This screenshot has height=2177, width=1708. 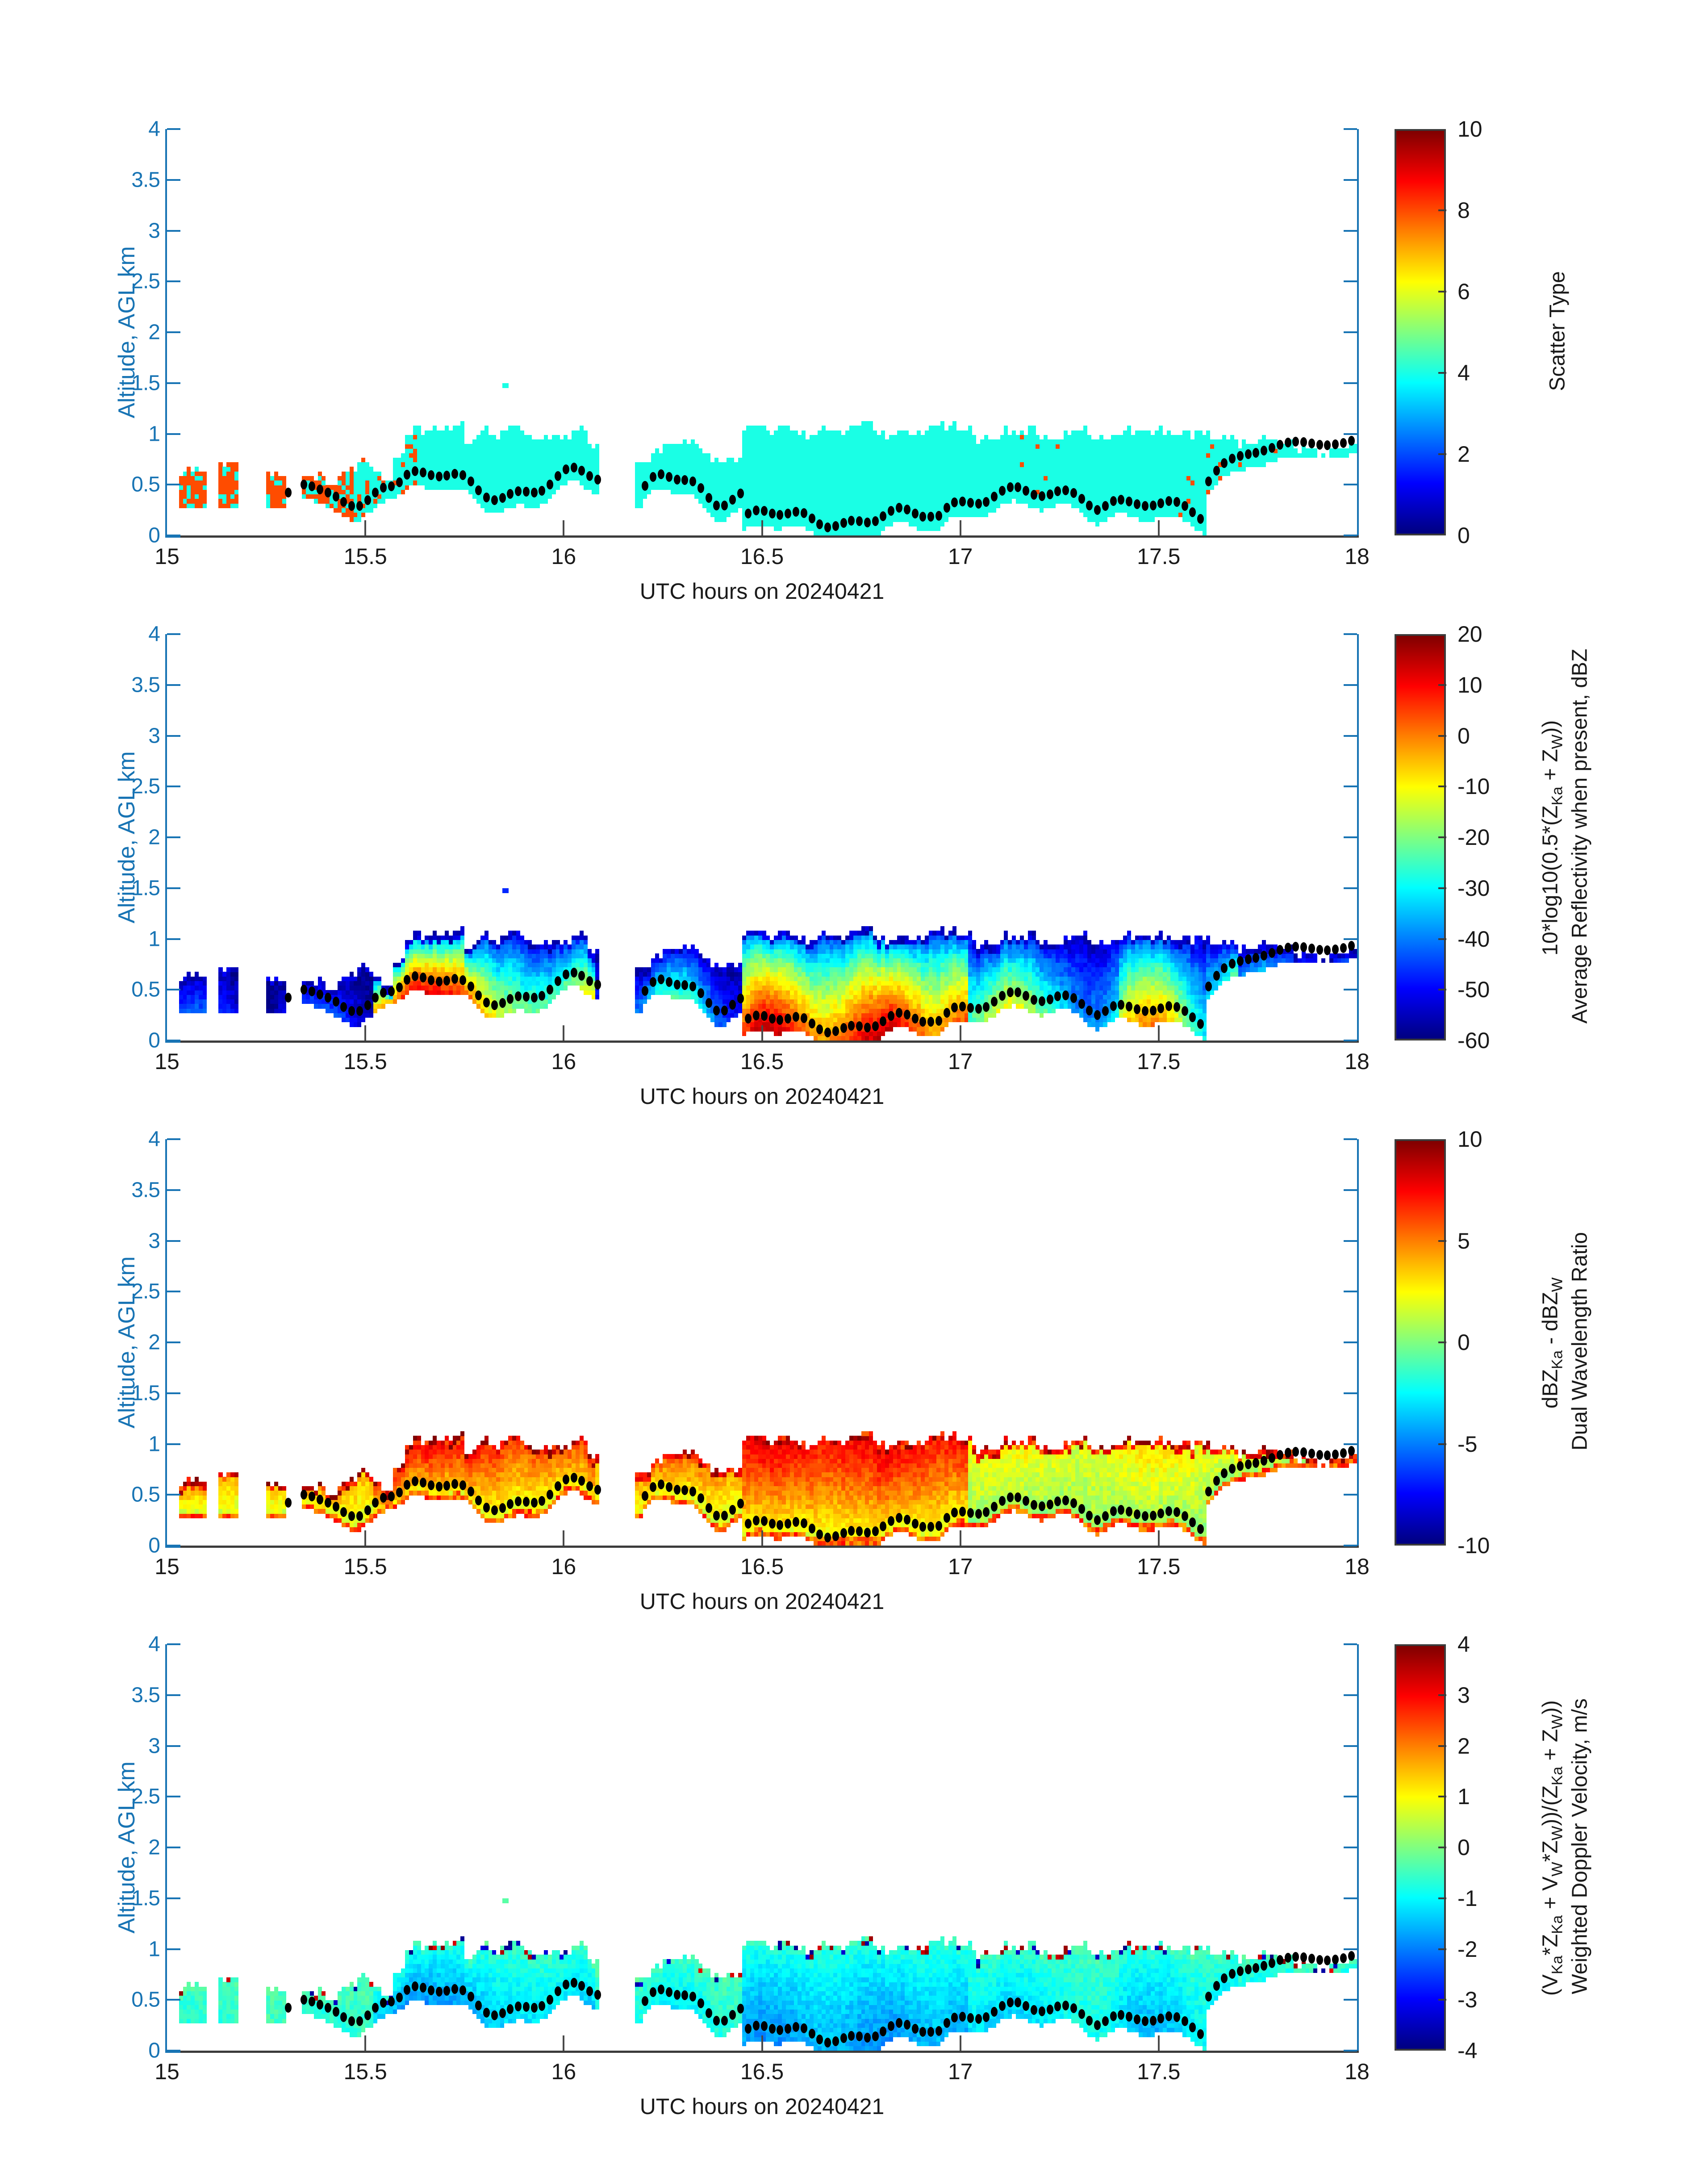 I want to click on y-axis-title: Altitude, AGL km, so click(x=126, y=1847).